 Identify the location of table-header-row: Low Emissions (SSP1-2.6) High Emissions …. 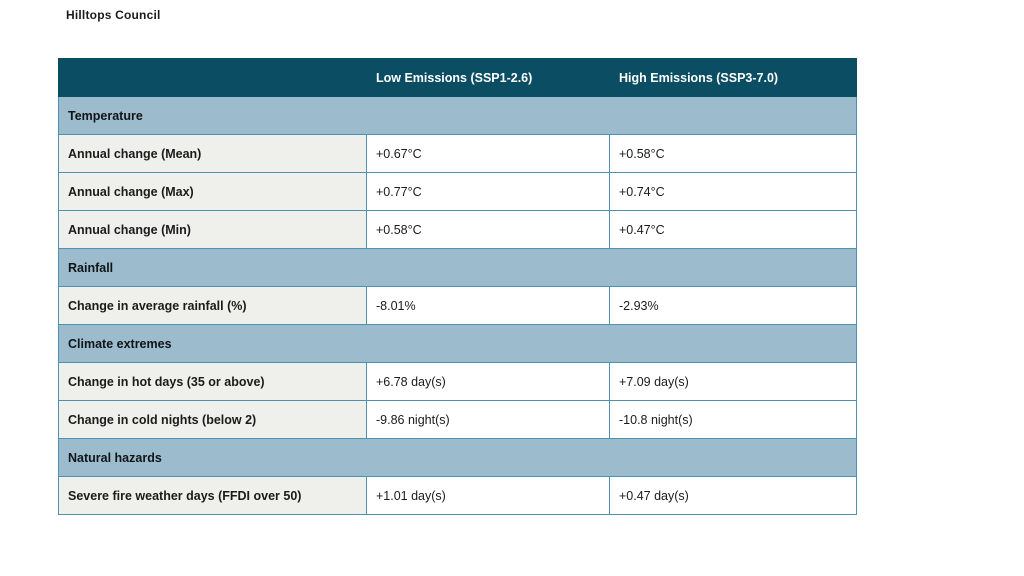
(457, 77).